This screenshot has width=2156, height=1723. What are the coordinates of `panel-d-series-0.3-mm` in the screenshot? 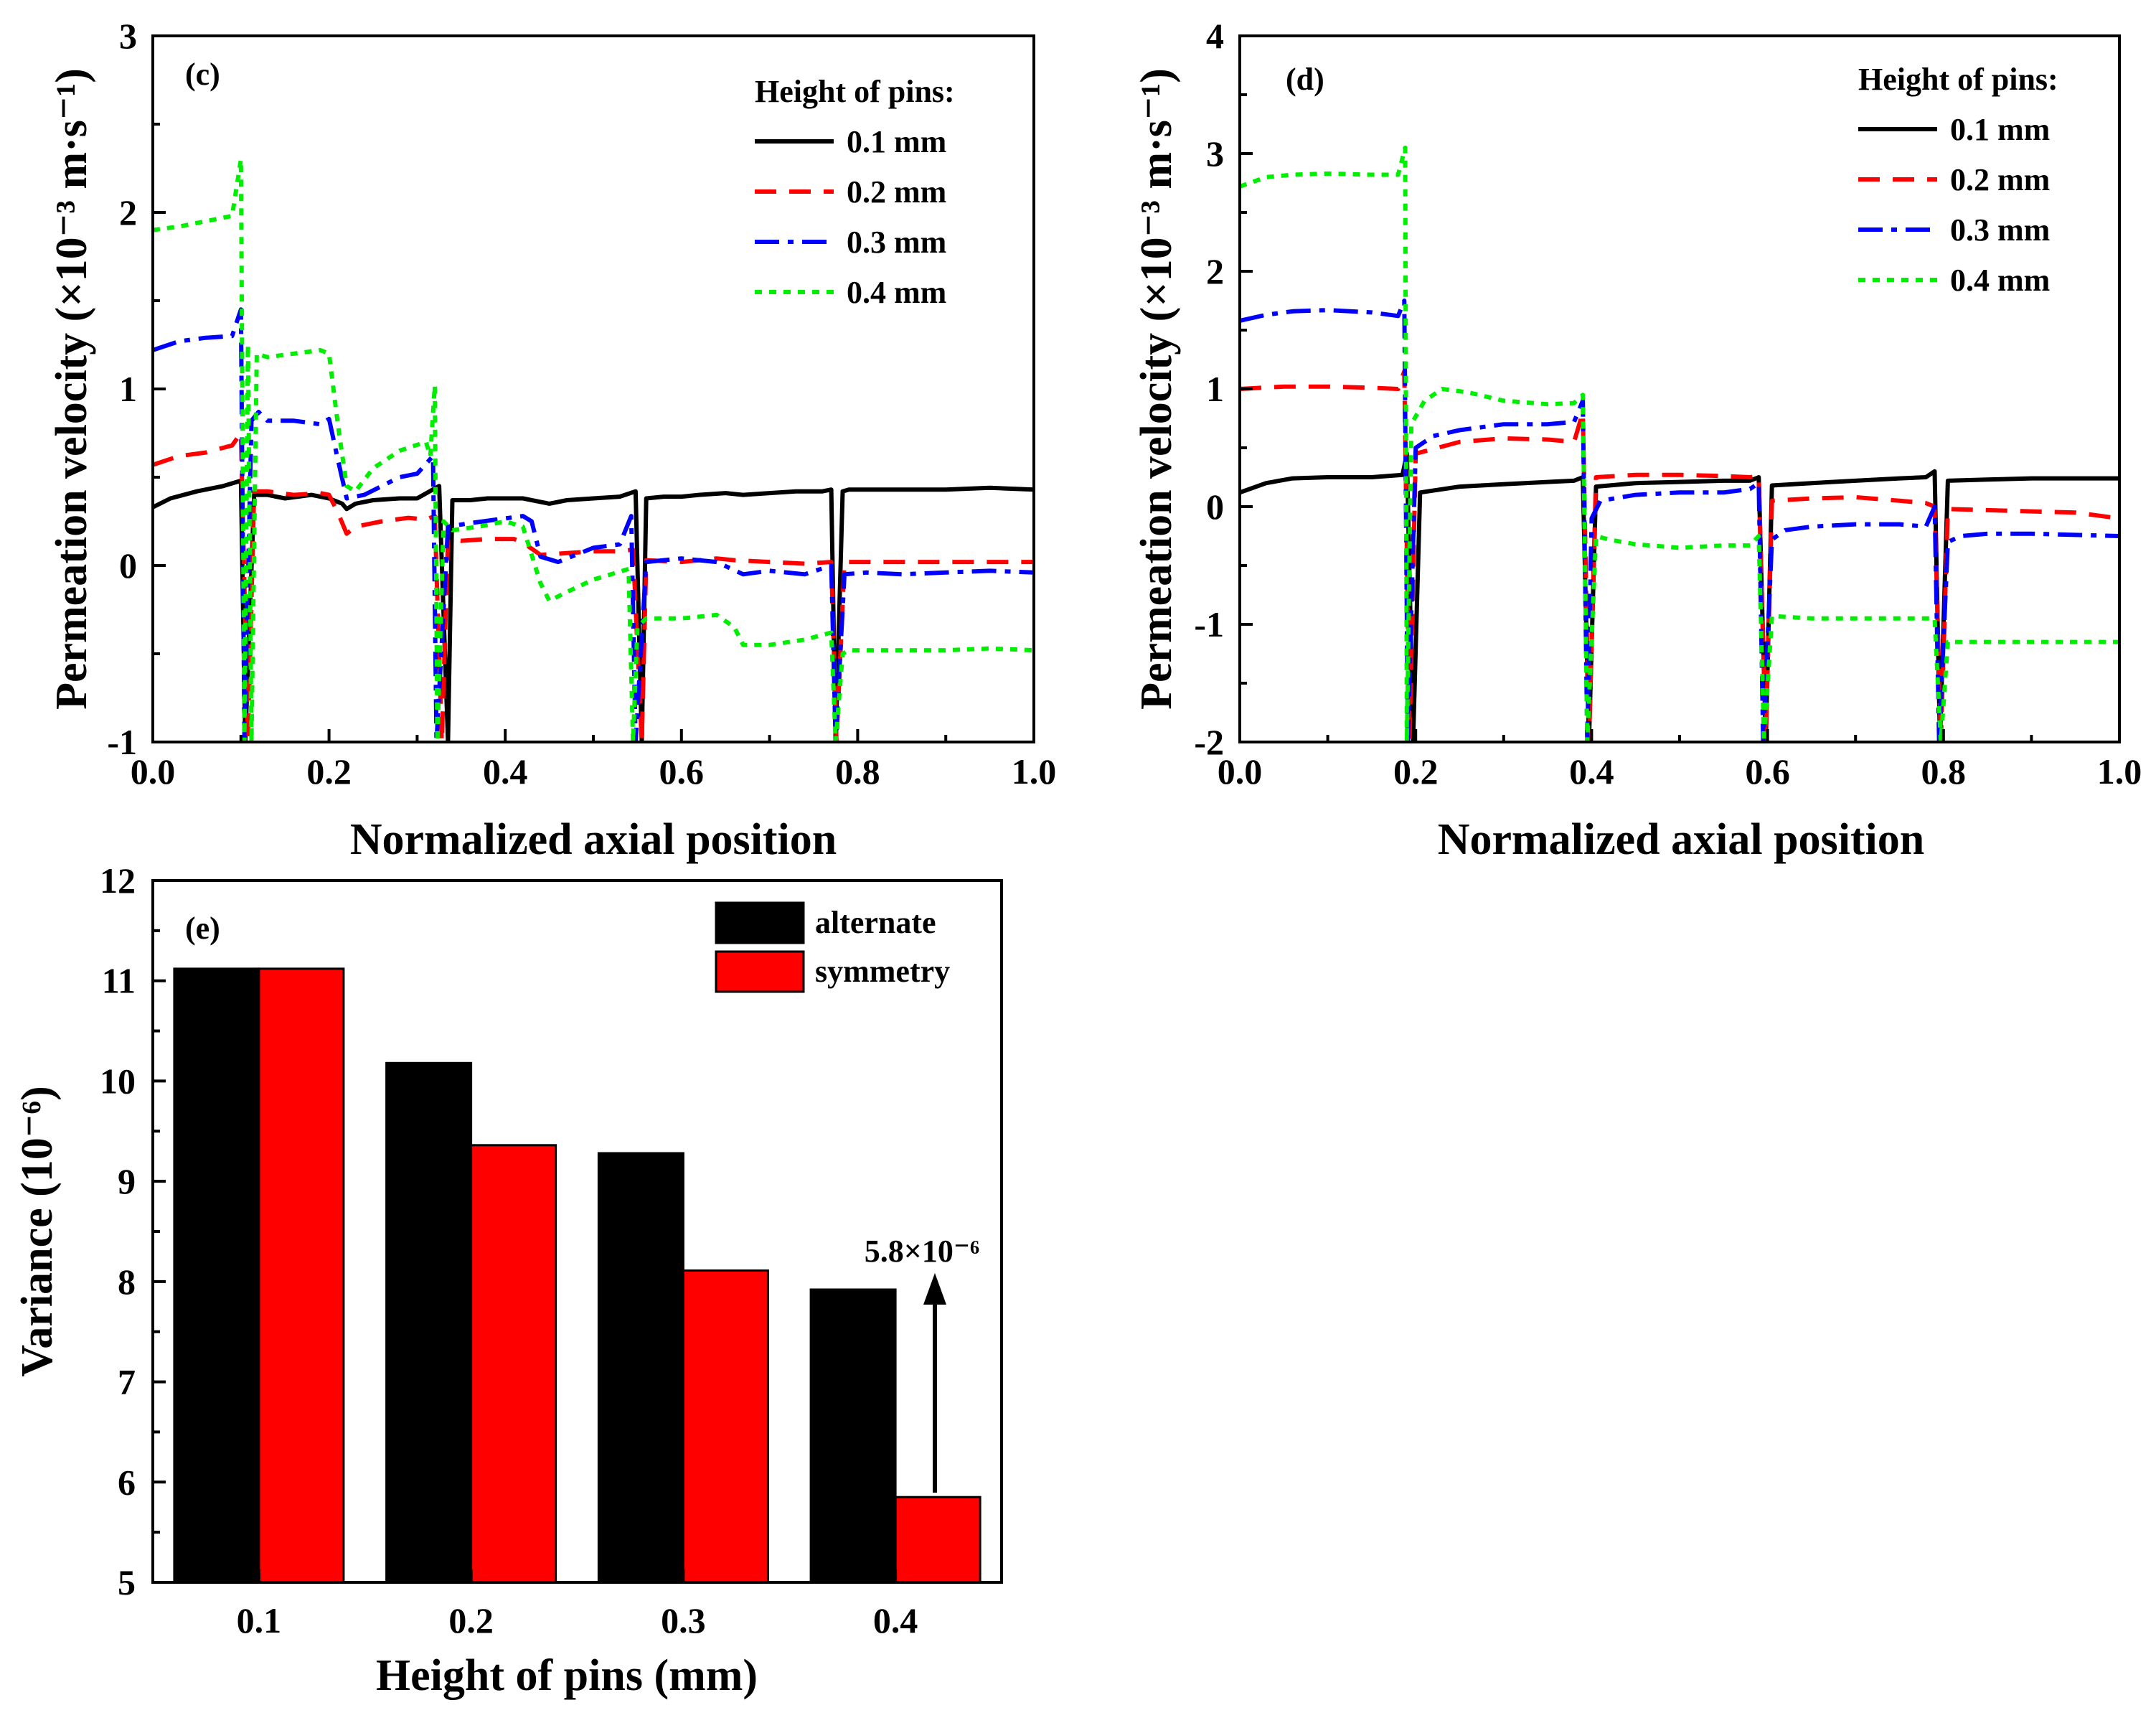 It's located at (1680, 520).